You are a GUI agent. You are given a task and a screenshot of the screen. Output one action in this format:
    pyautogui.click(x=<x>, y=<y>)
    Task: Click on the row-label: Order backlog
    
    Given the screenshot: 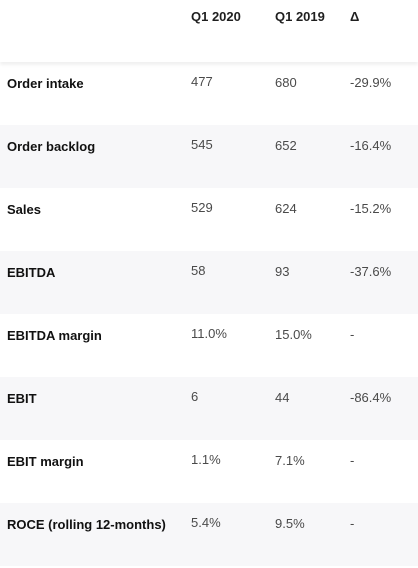 What is the action you would take?
    pyautogui.click(x=51, y=146)
    